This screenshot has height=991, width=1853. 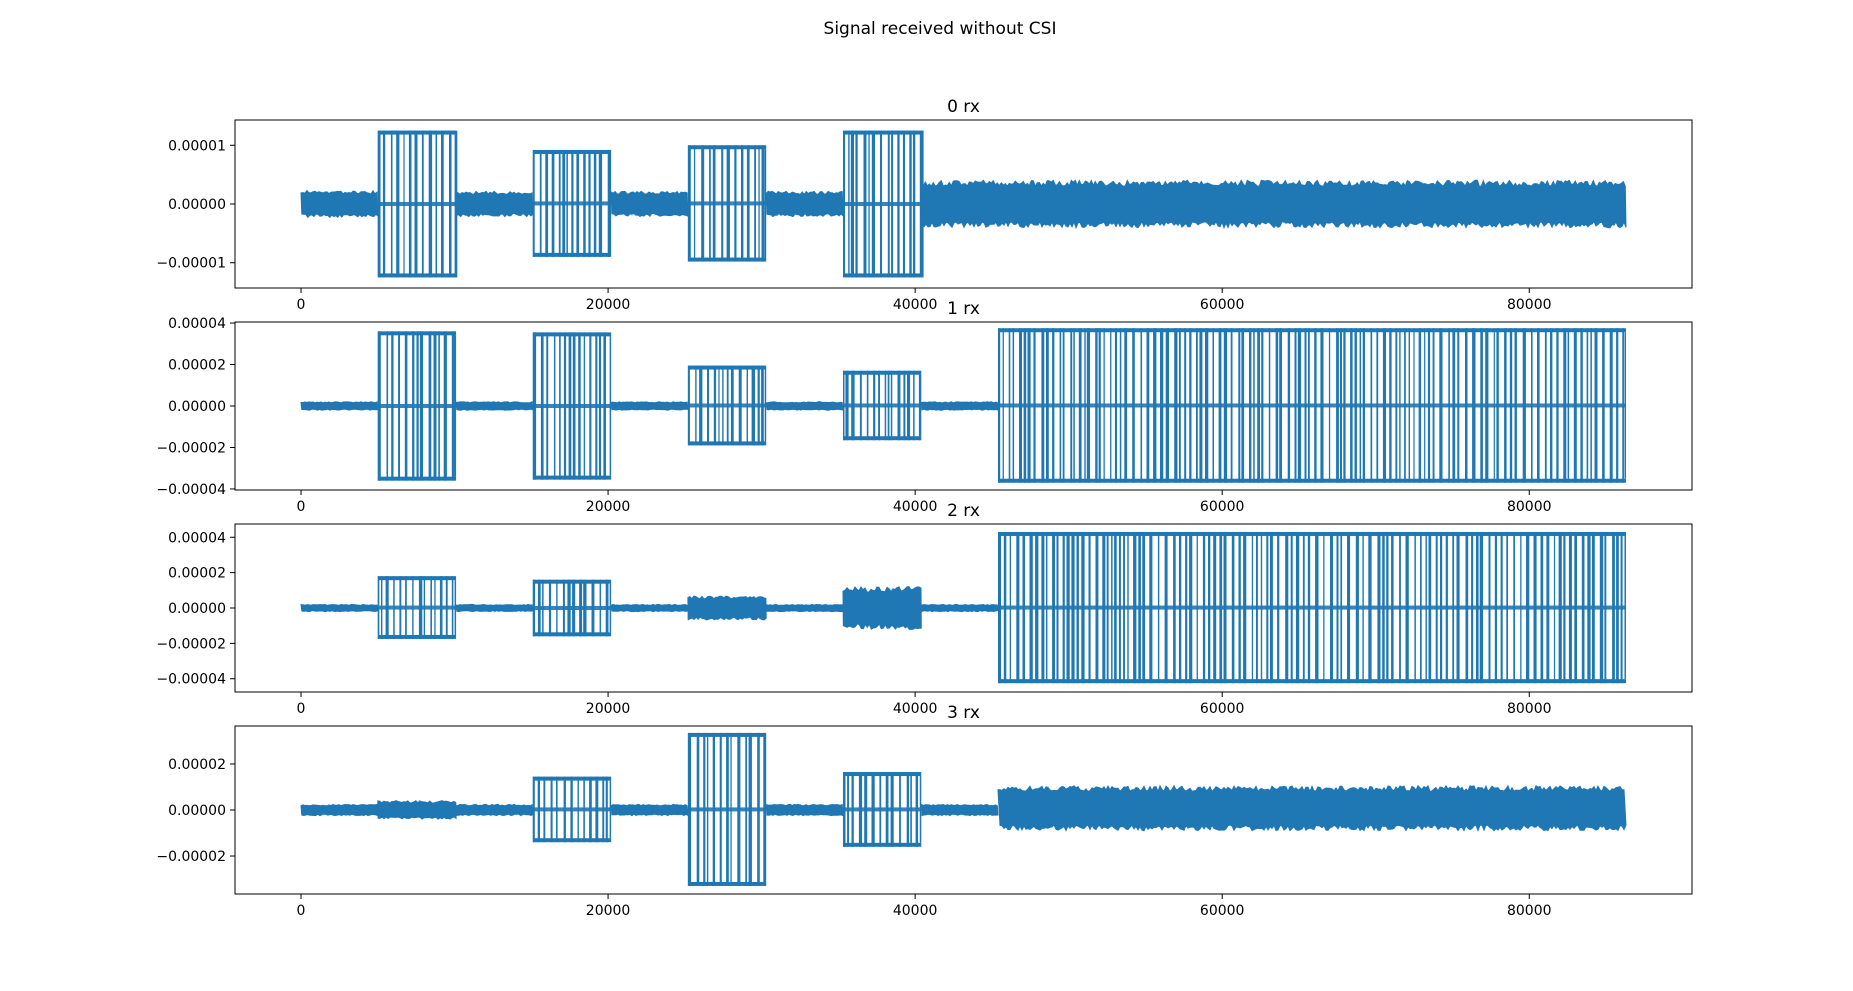 I want to click on burst-top-rail, so click(x=882, y=132).